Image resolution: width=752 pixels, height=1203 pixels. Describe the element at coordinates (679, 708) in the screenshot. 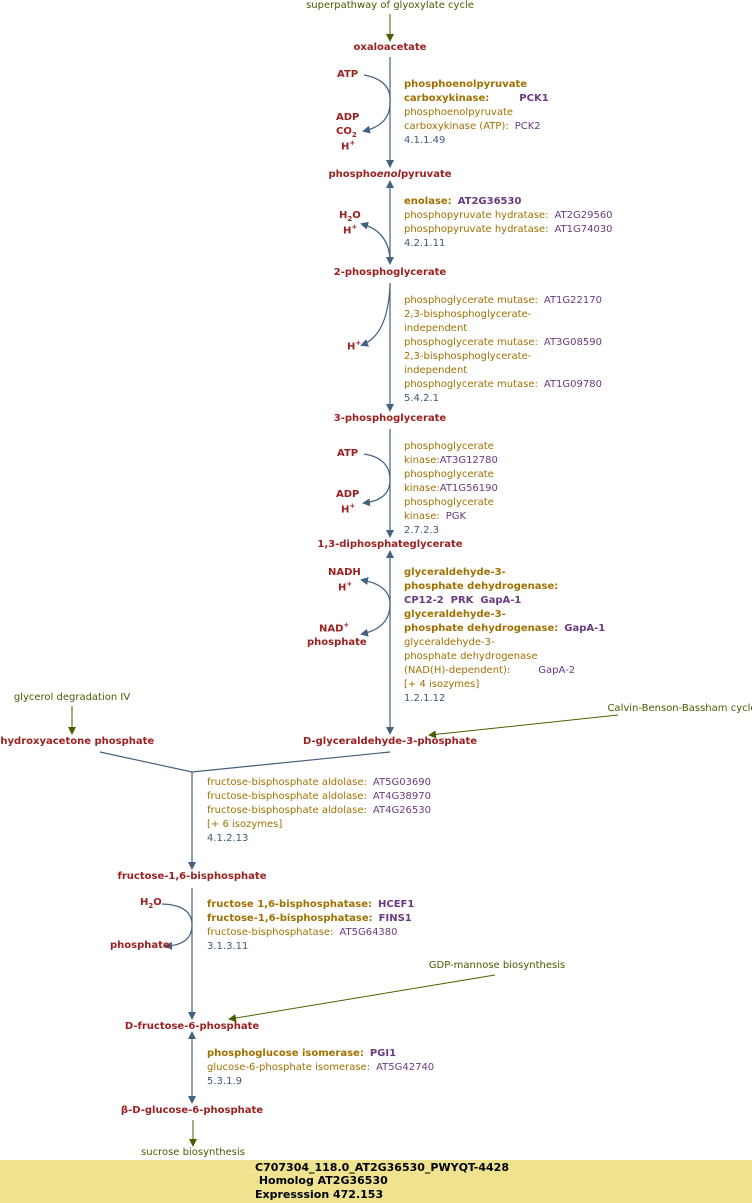

I see `link-calvin-cycle: Calvin-Benson-Bassham cycle` at that location.